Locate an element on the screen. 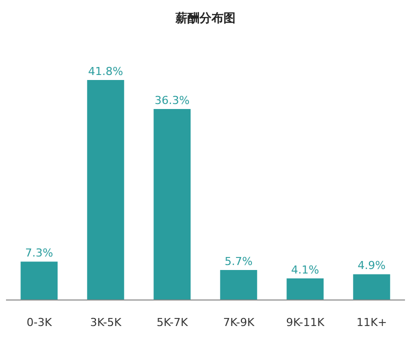 The height and width of the screenshot is (340, 411). x-tick-label: 7K-9K is located at coordinates (239, 322).